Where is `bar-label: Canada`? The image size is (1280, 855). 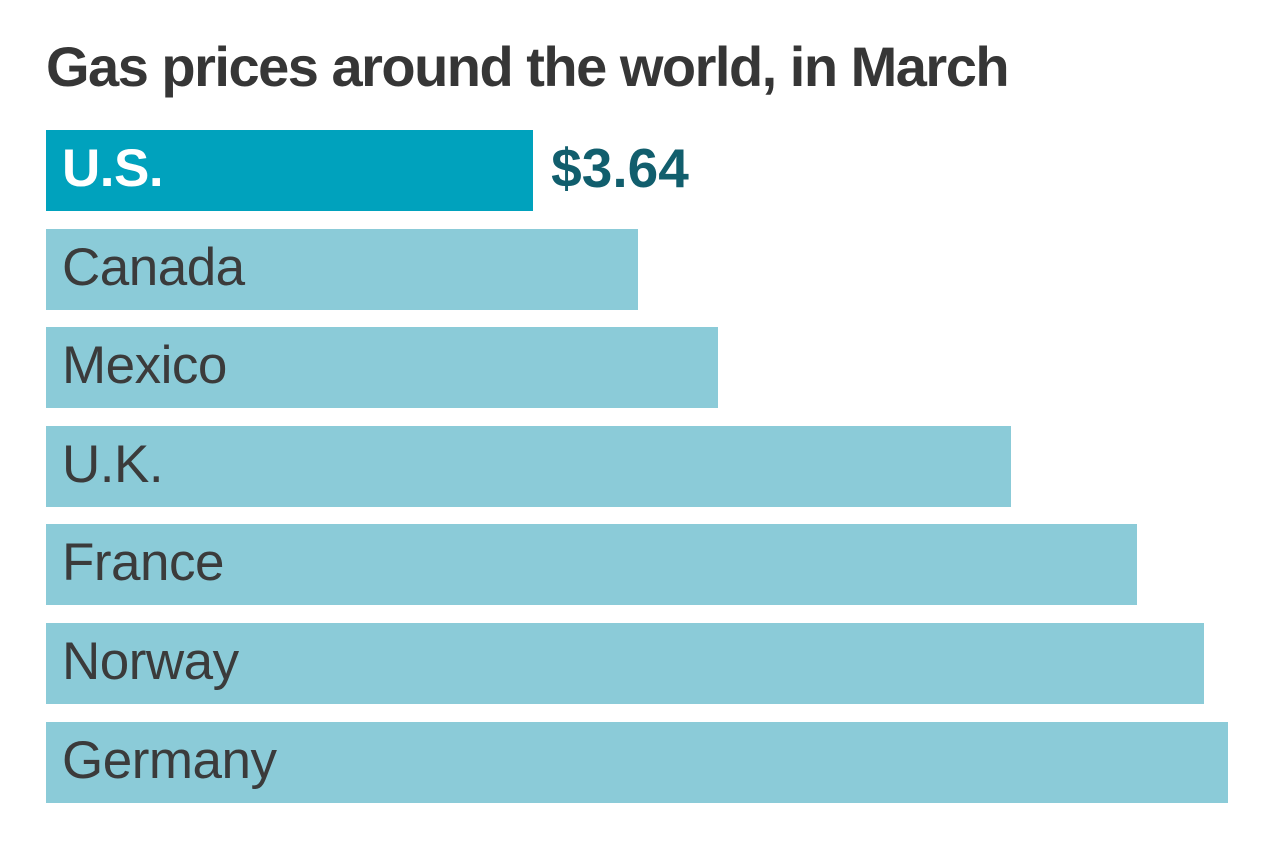
bar-label: Canada is located at coordinates (153, 267).